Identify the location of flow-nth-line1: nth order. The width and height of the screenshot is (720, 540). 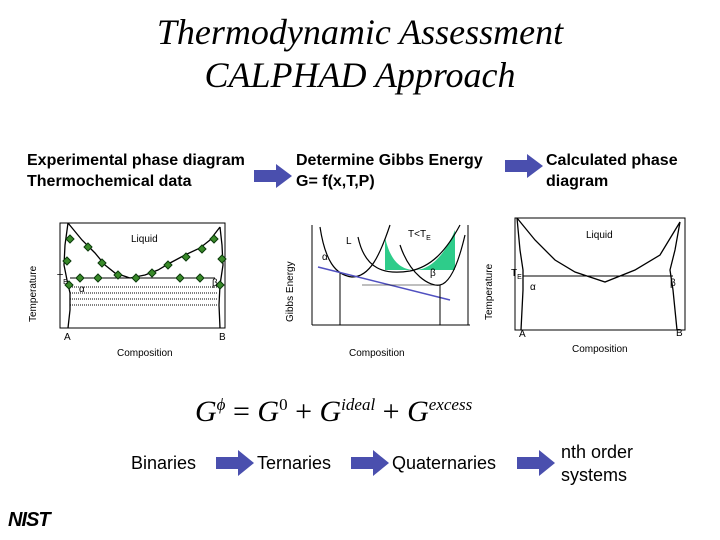
(597, 452).